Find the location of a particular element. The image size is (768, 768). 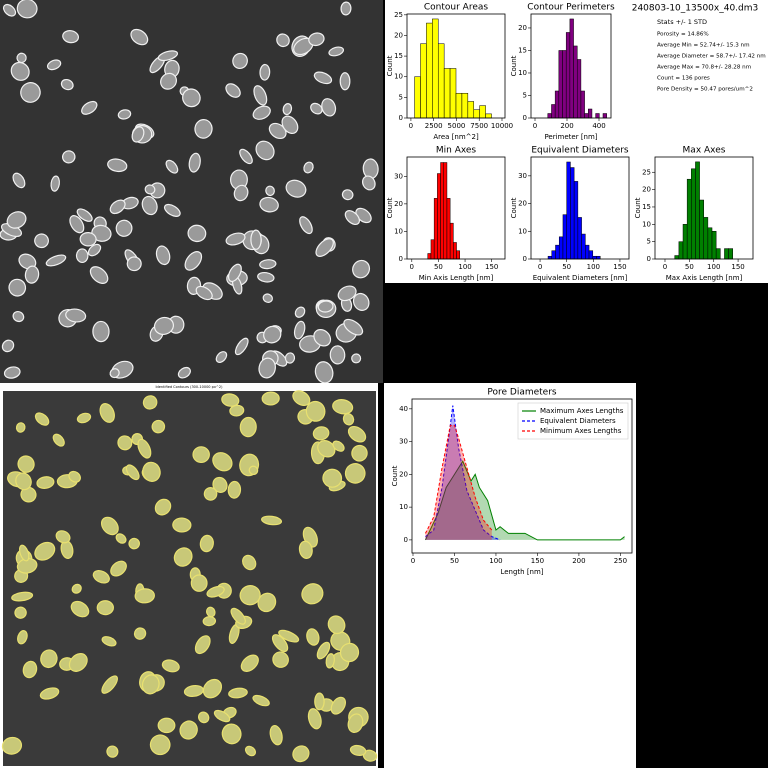

x-axis-label: Max Axis Length [nm] is located at coordinates (704, 278).